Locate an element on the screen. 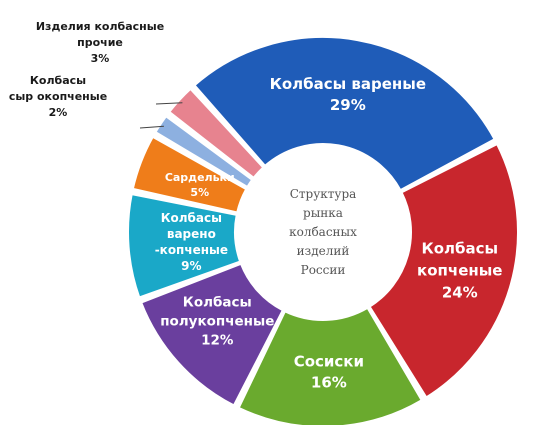  chart-title-line: колбасных is located at coordinates (323, 232).